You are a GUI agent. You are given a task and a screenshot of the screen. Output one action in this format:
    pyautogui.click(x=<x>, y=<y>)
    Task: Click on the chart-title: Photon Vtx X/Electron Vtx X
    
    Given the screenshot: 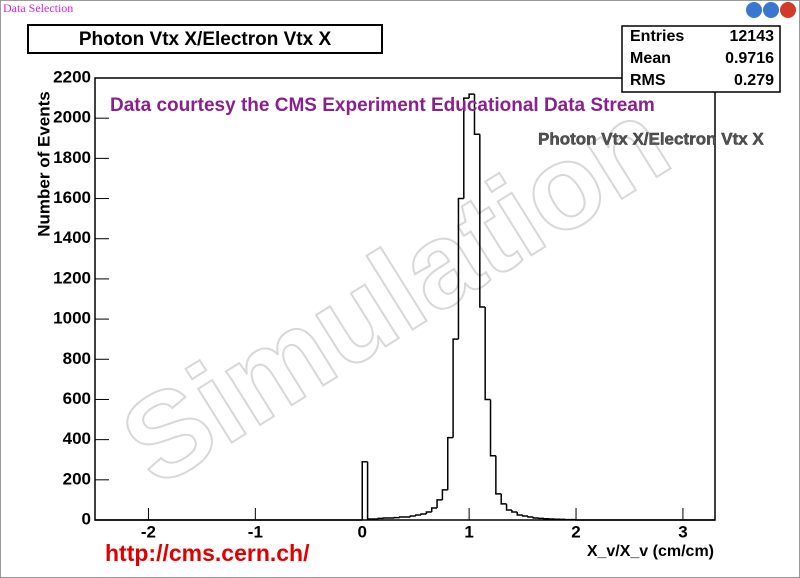 What is the action you would take?
    pyautogui.click(x=205, y=39)
    